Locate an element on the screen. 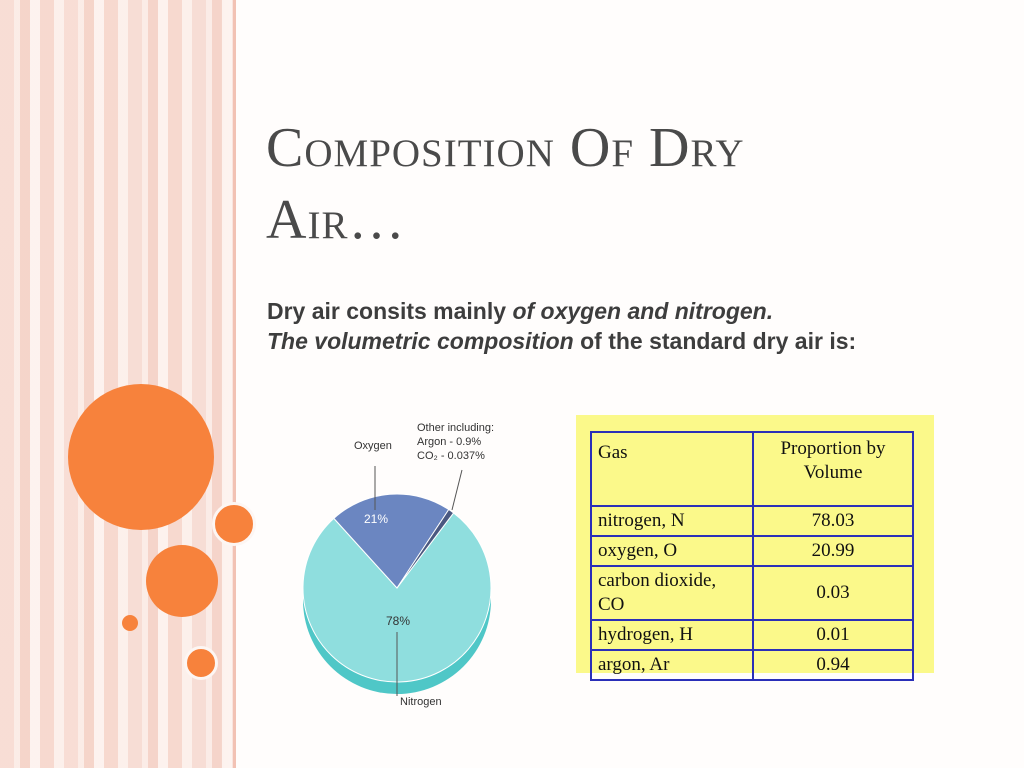 The width and height of the screenshot is (1024, 768). pie-chart-svg is located at coordinates (397, 581).